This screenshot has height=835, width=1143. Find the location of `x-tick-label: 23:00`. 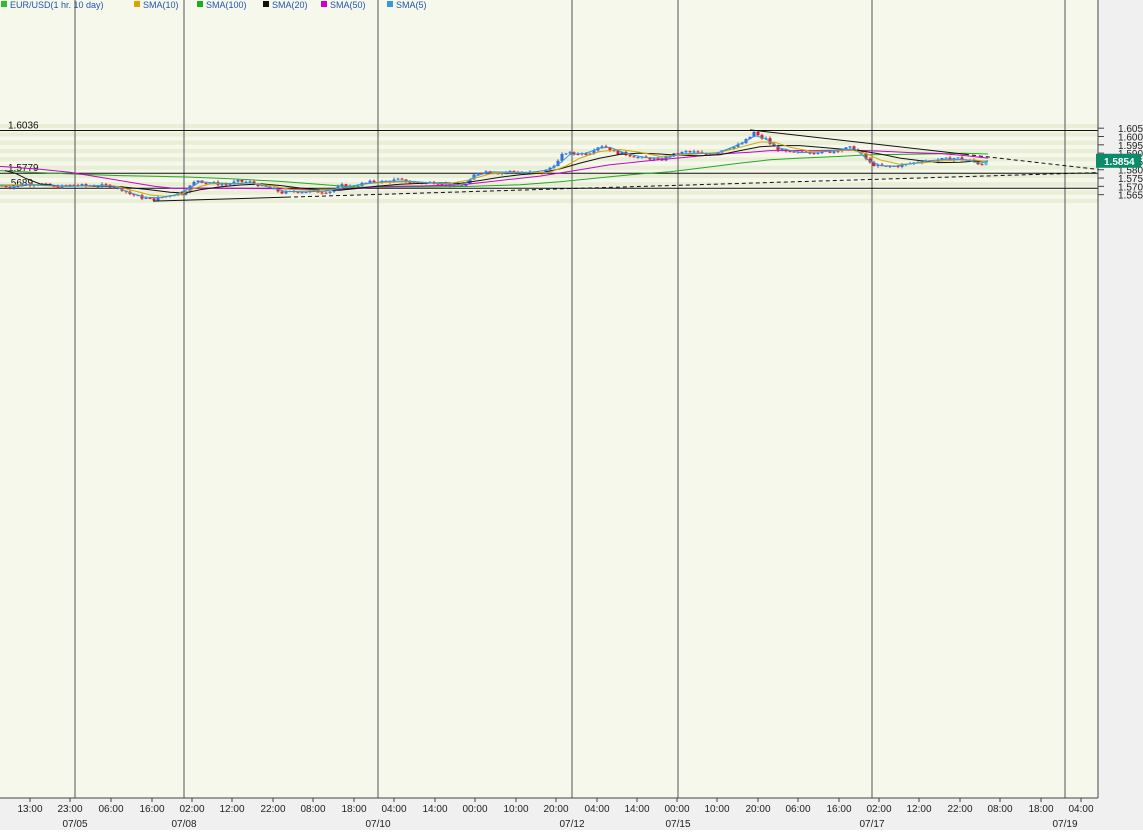

x-tick-label: 23:00 is located at coordinates (69, 809).